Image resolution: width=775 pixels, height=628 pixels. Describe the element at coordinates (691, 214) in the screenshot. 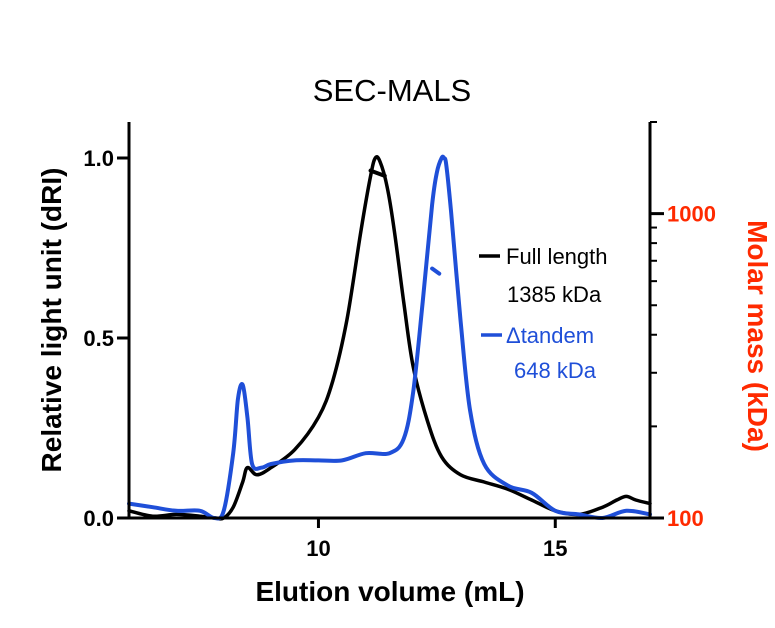

I see `y2-tick-label: 1000` at that location.